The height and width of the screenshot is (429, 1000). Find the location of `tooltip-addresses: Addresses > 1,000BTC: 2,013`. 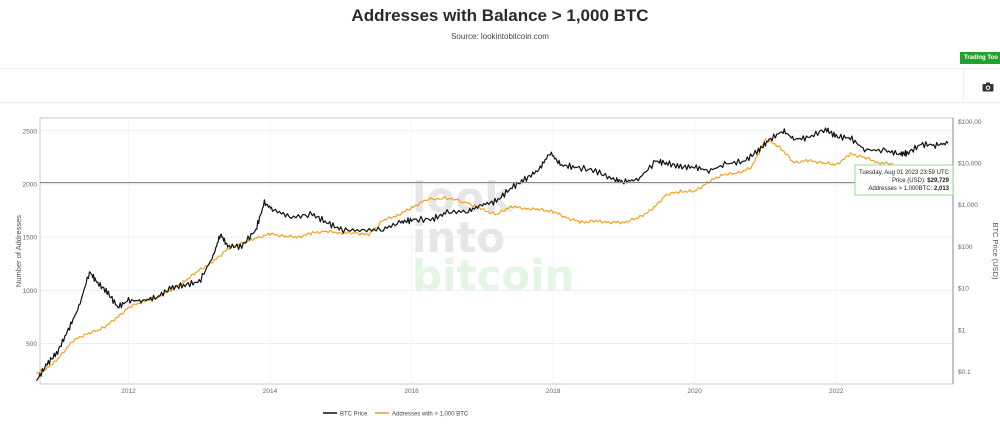

tooltip-addresses: Addresses > 1,000BTC: 2,013 is located at coordinates (908, 189).